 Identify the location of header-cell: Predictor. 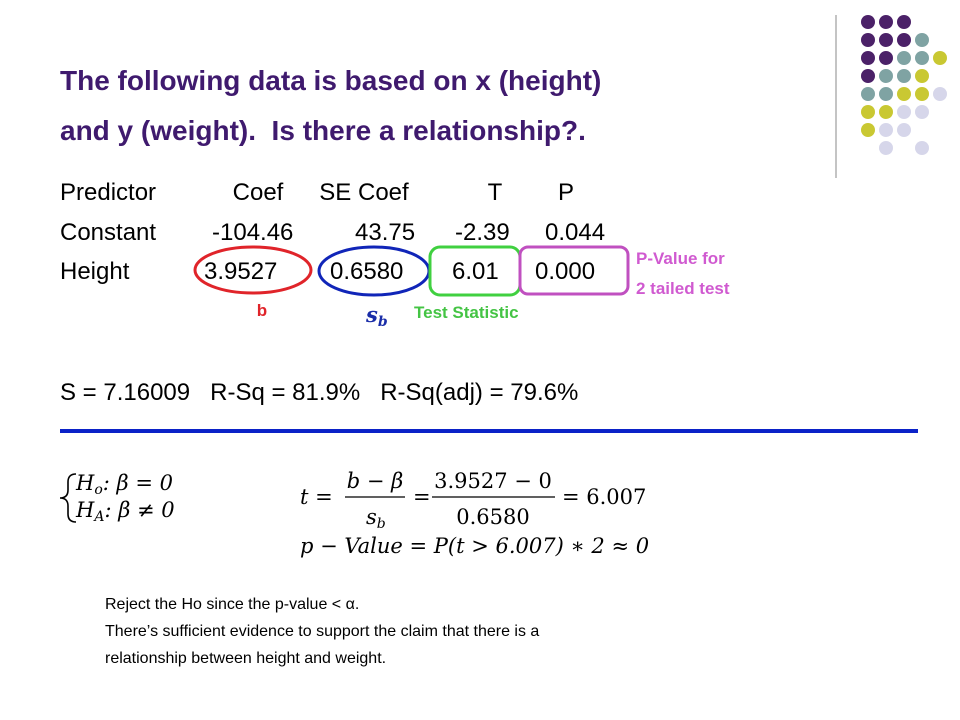
(108, 192).